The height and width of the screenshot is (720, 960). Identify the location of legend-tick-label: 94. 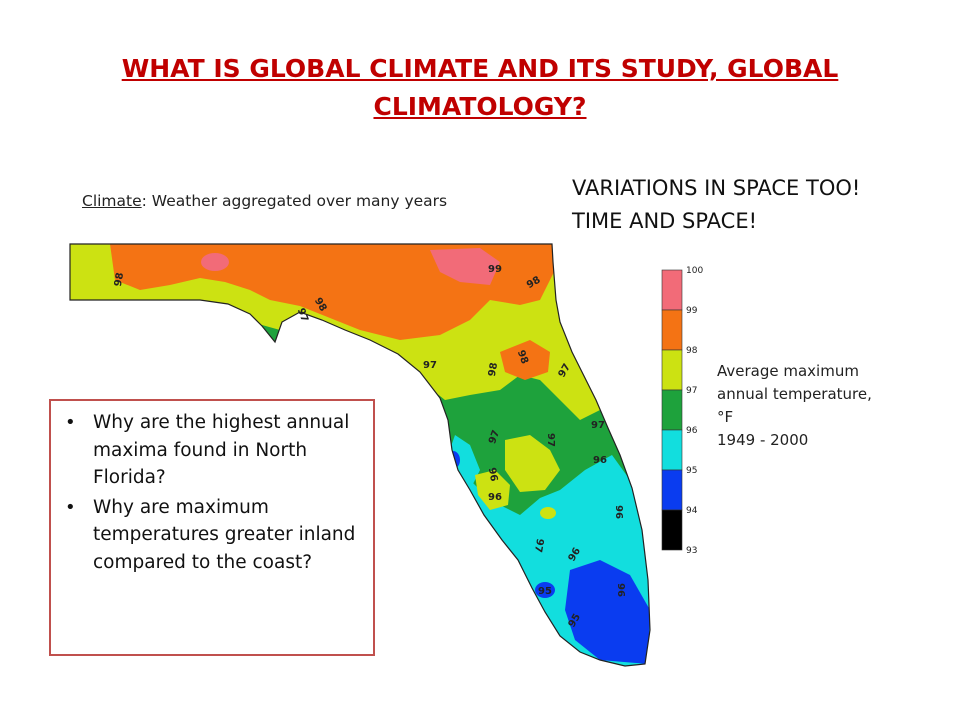
(692, 511).